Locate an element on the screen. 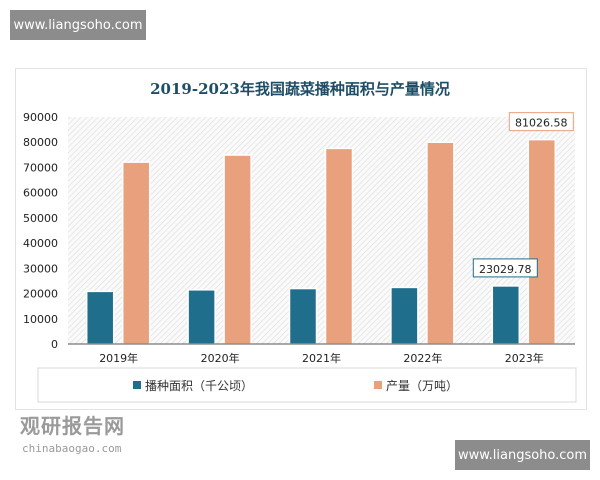 The image size is (600, 480). legend-label-area: 播种面积（千公顷） is located at coordinates (199, 386).